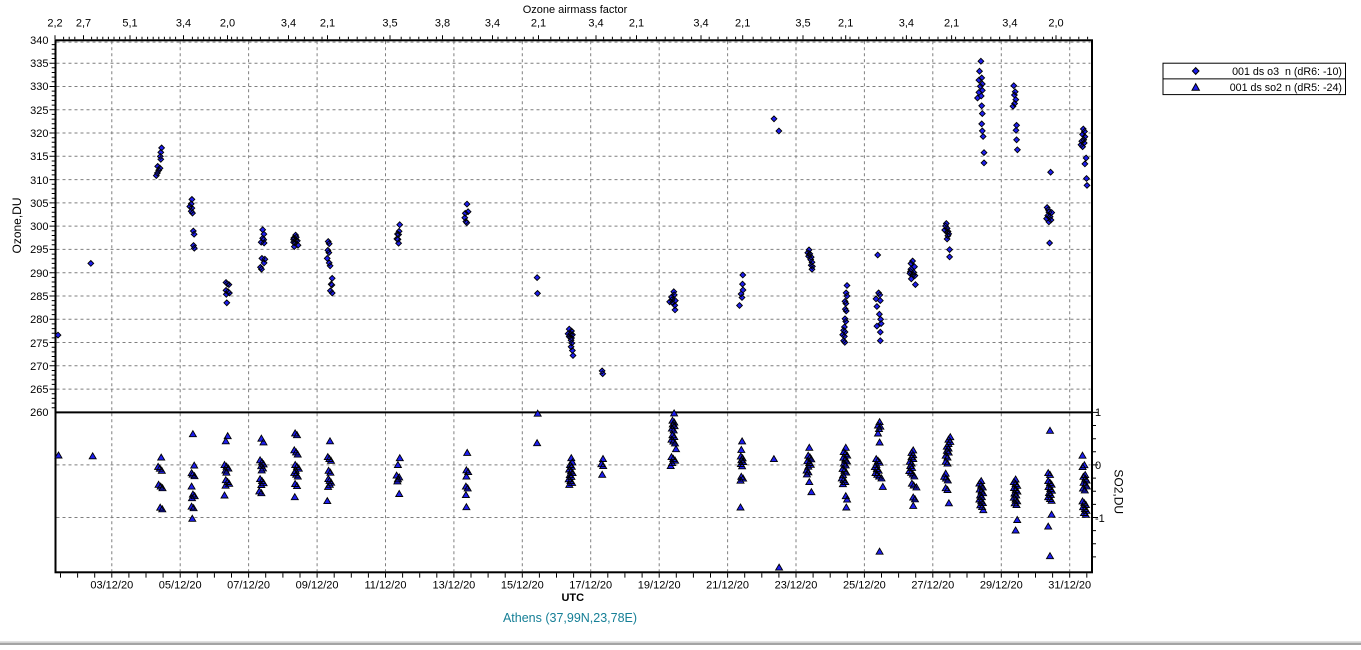  Describe the element at coordinates (932, 586) in the screenshot. I see `svg-text: 27/12/20` at that location.